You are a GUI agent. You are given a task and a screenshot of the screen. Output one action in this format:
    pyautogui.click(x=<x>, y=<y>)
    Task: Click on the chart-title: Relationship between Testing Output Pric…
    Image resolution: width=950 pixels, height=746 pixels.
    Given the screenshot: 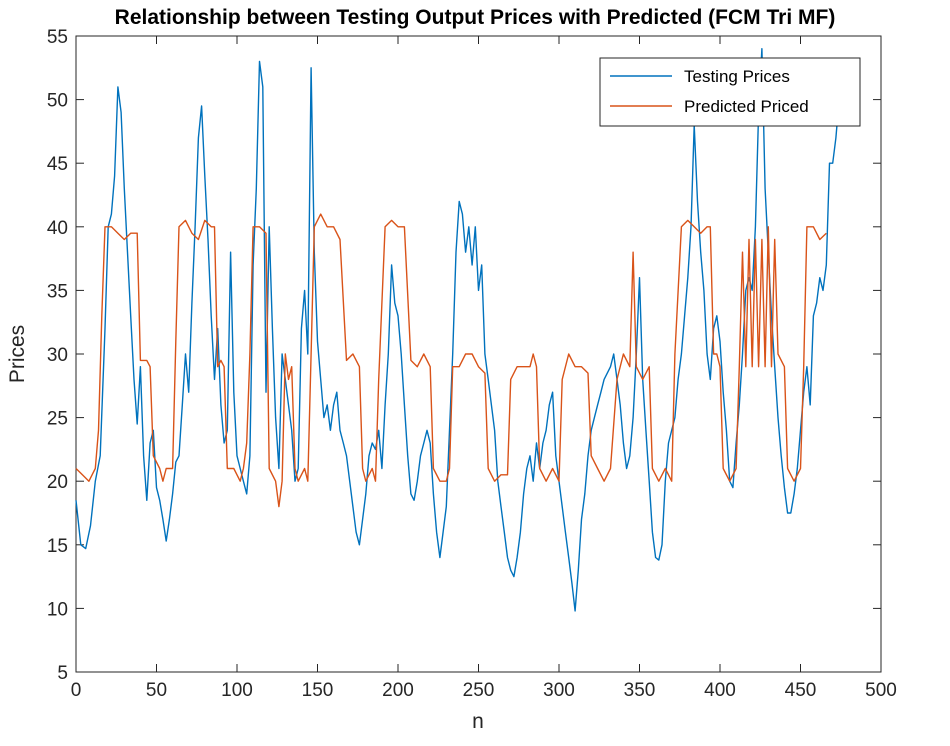 What is the action you would take?
    pyautogui.click(x=475, y=17)
    